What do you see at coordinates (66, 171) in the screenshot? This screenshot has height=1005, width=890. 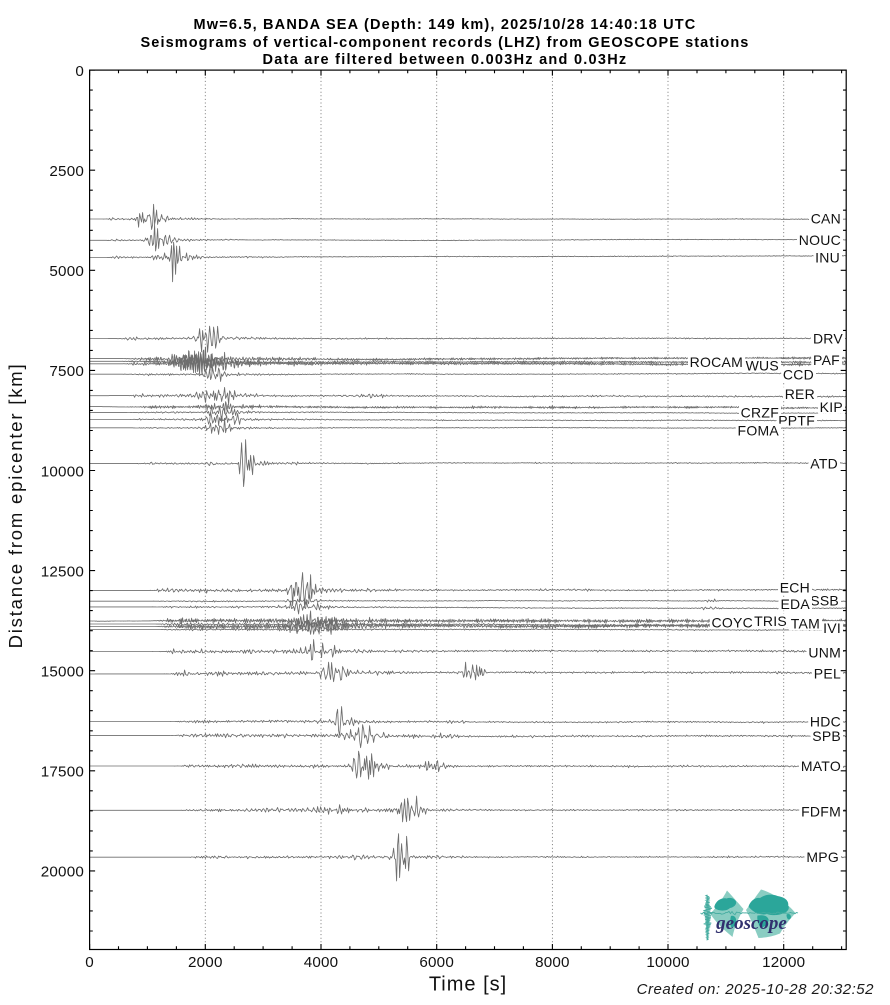 I see `svg-text: 2500` at bounding box center [66, 171].